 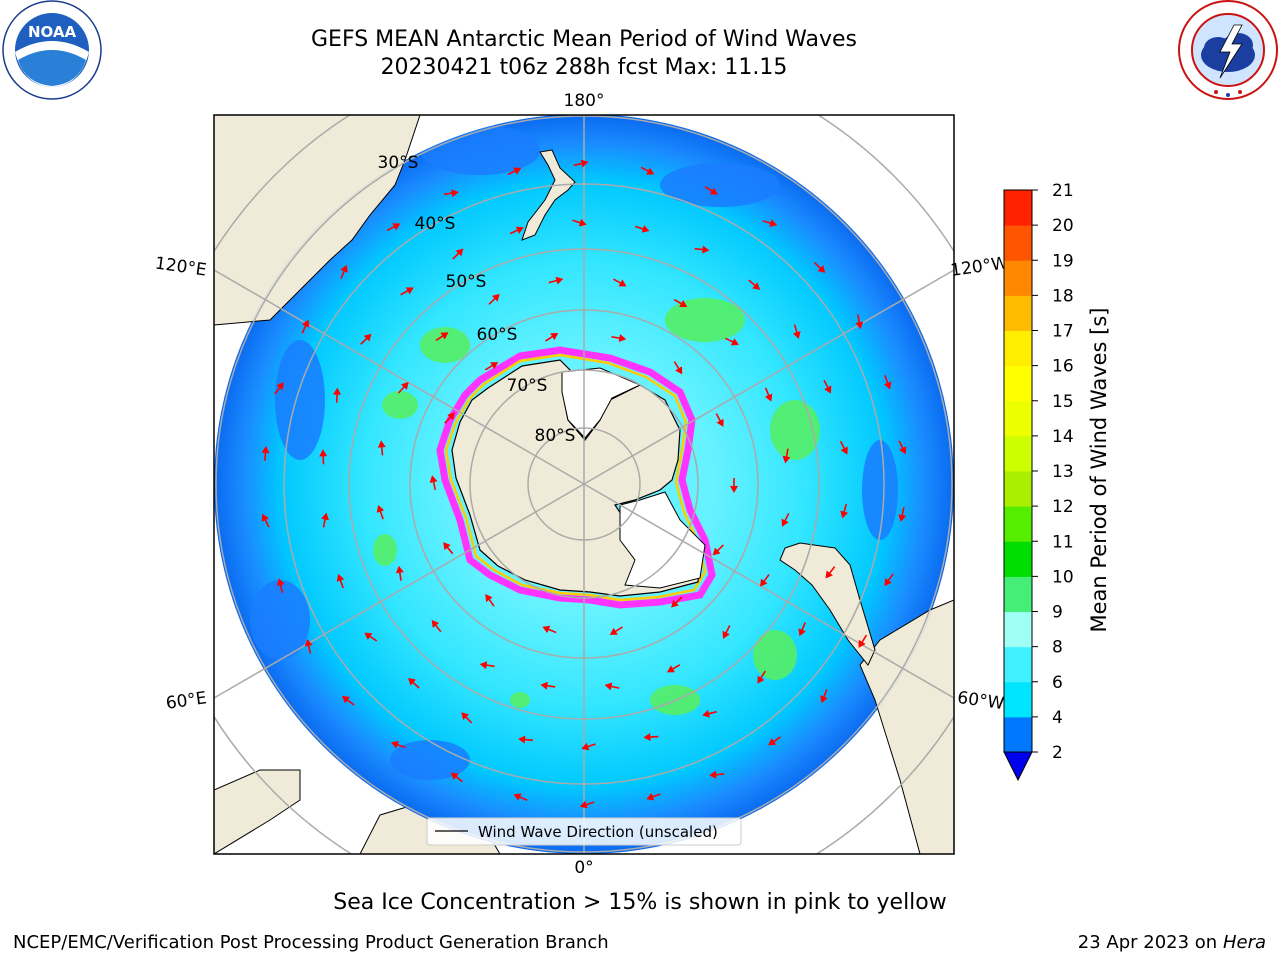 I want to click on lon-label-60e: 60°E, so click(x=186, y=700).